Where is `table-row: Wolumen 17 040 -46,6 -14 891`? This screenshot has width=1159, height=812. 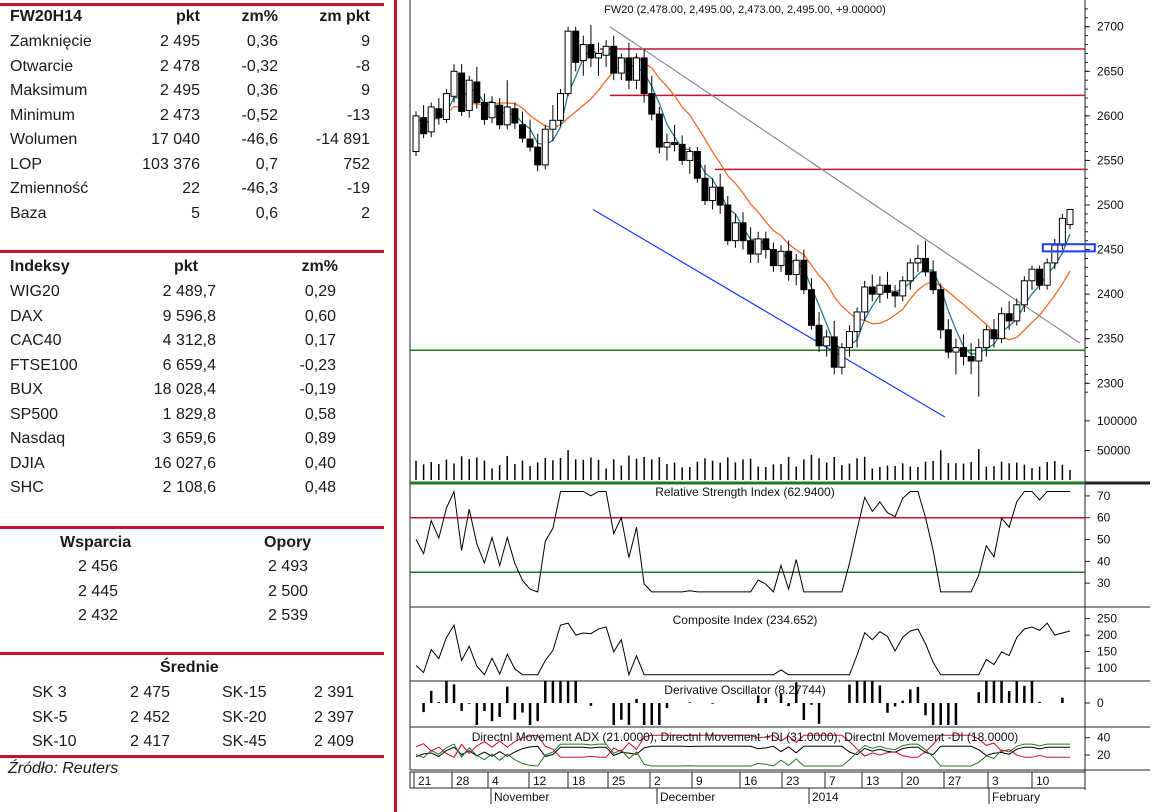
table-row: Wolumen 17 040 -46,6 -14 891 is located at coordinates (192, 143).